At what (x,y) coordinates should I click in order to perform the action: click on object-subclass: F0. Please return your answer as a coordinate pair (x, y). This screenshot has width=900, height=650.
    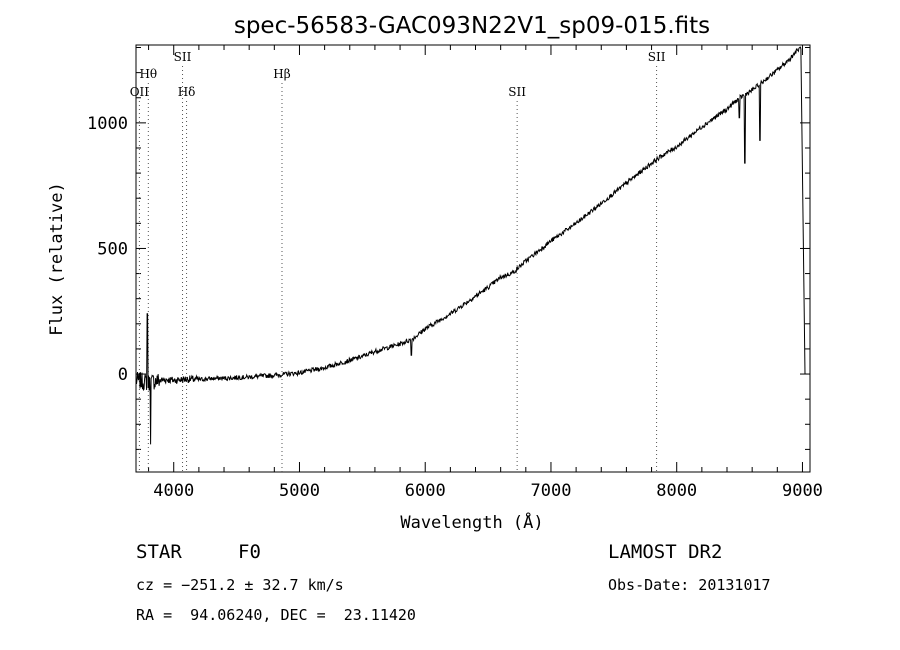
    Looking at the image, I should click on (249, 552).